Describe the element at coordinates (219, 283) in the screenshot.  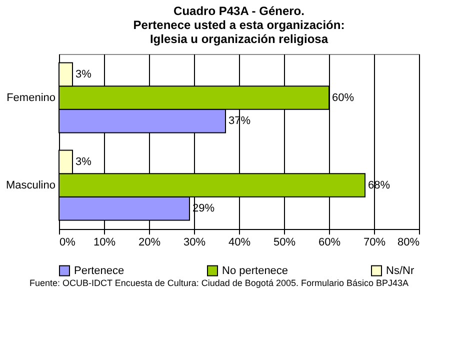
I see `source-note: Fuente: OCUB-IDCT Encuesta de Cultura: Ciudad de Bogotá 2005. Formulario Básico BPJ43A` at that location.